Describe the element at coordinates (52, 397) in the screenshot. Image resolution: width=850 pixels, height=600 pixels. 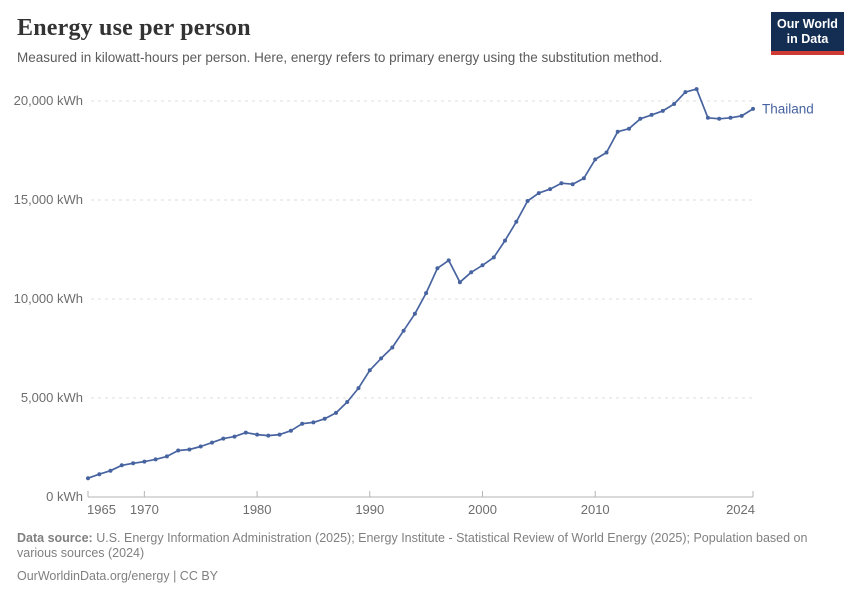
I see `y-tick-label: 5,000 kWh` at that location.